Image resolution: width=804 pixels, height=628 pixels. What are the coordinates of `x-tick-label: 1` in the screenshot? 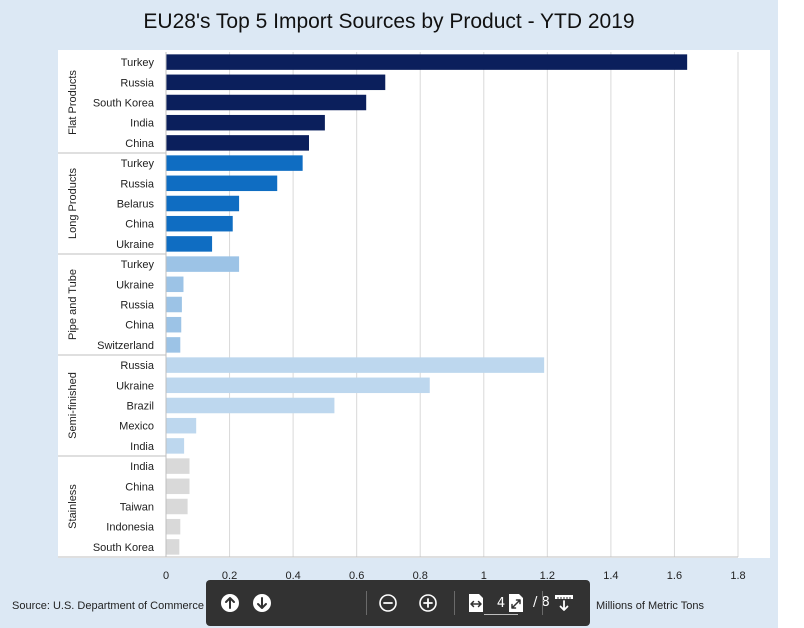 It's located at (484, 576).